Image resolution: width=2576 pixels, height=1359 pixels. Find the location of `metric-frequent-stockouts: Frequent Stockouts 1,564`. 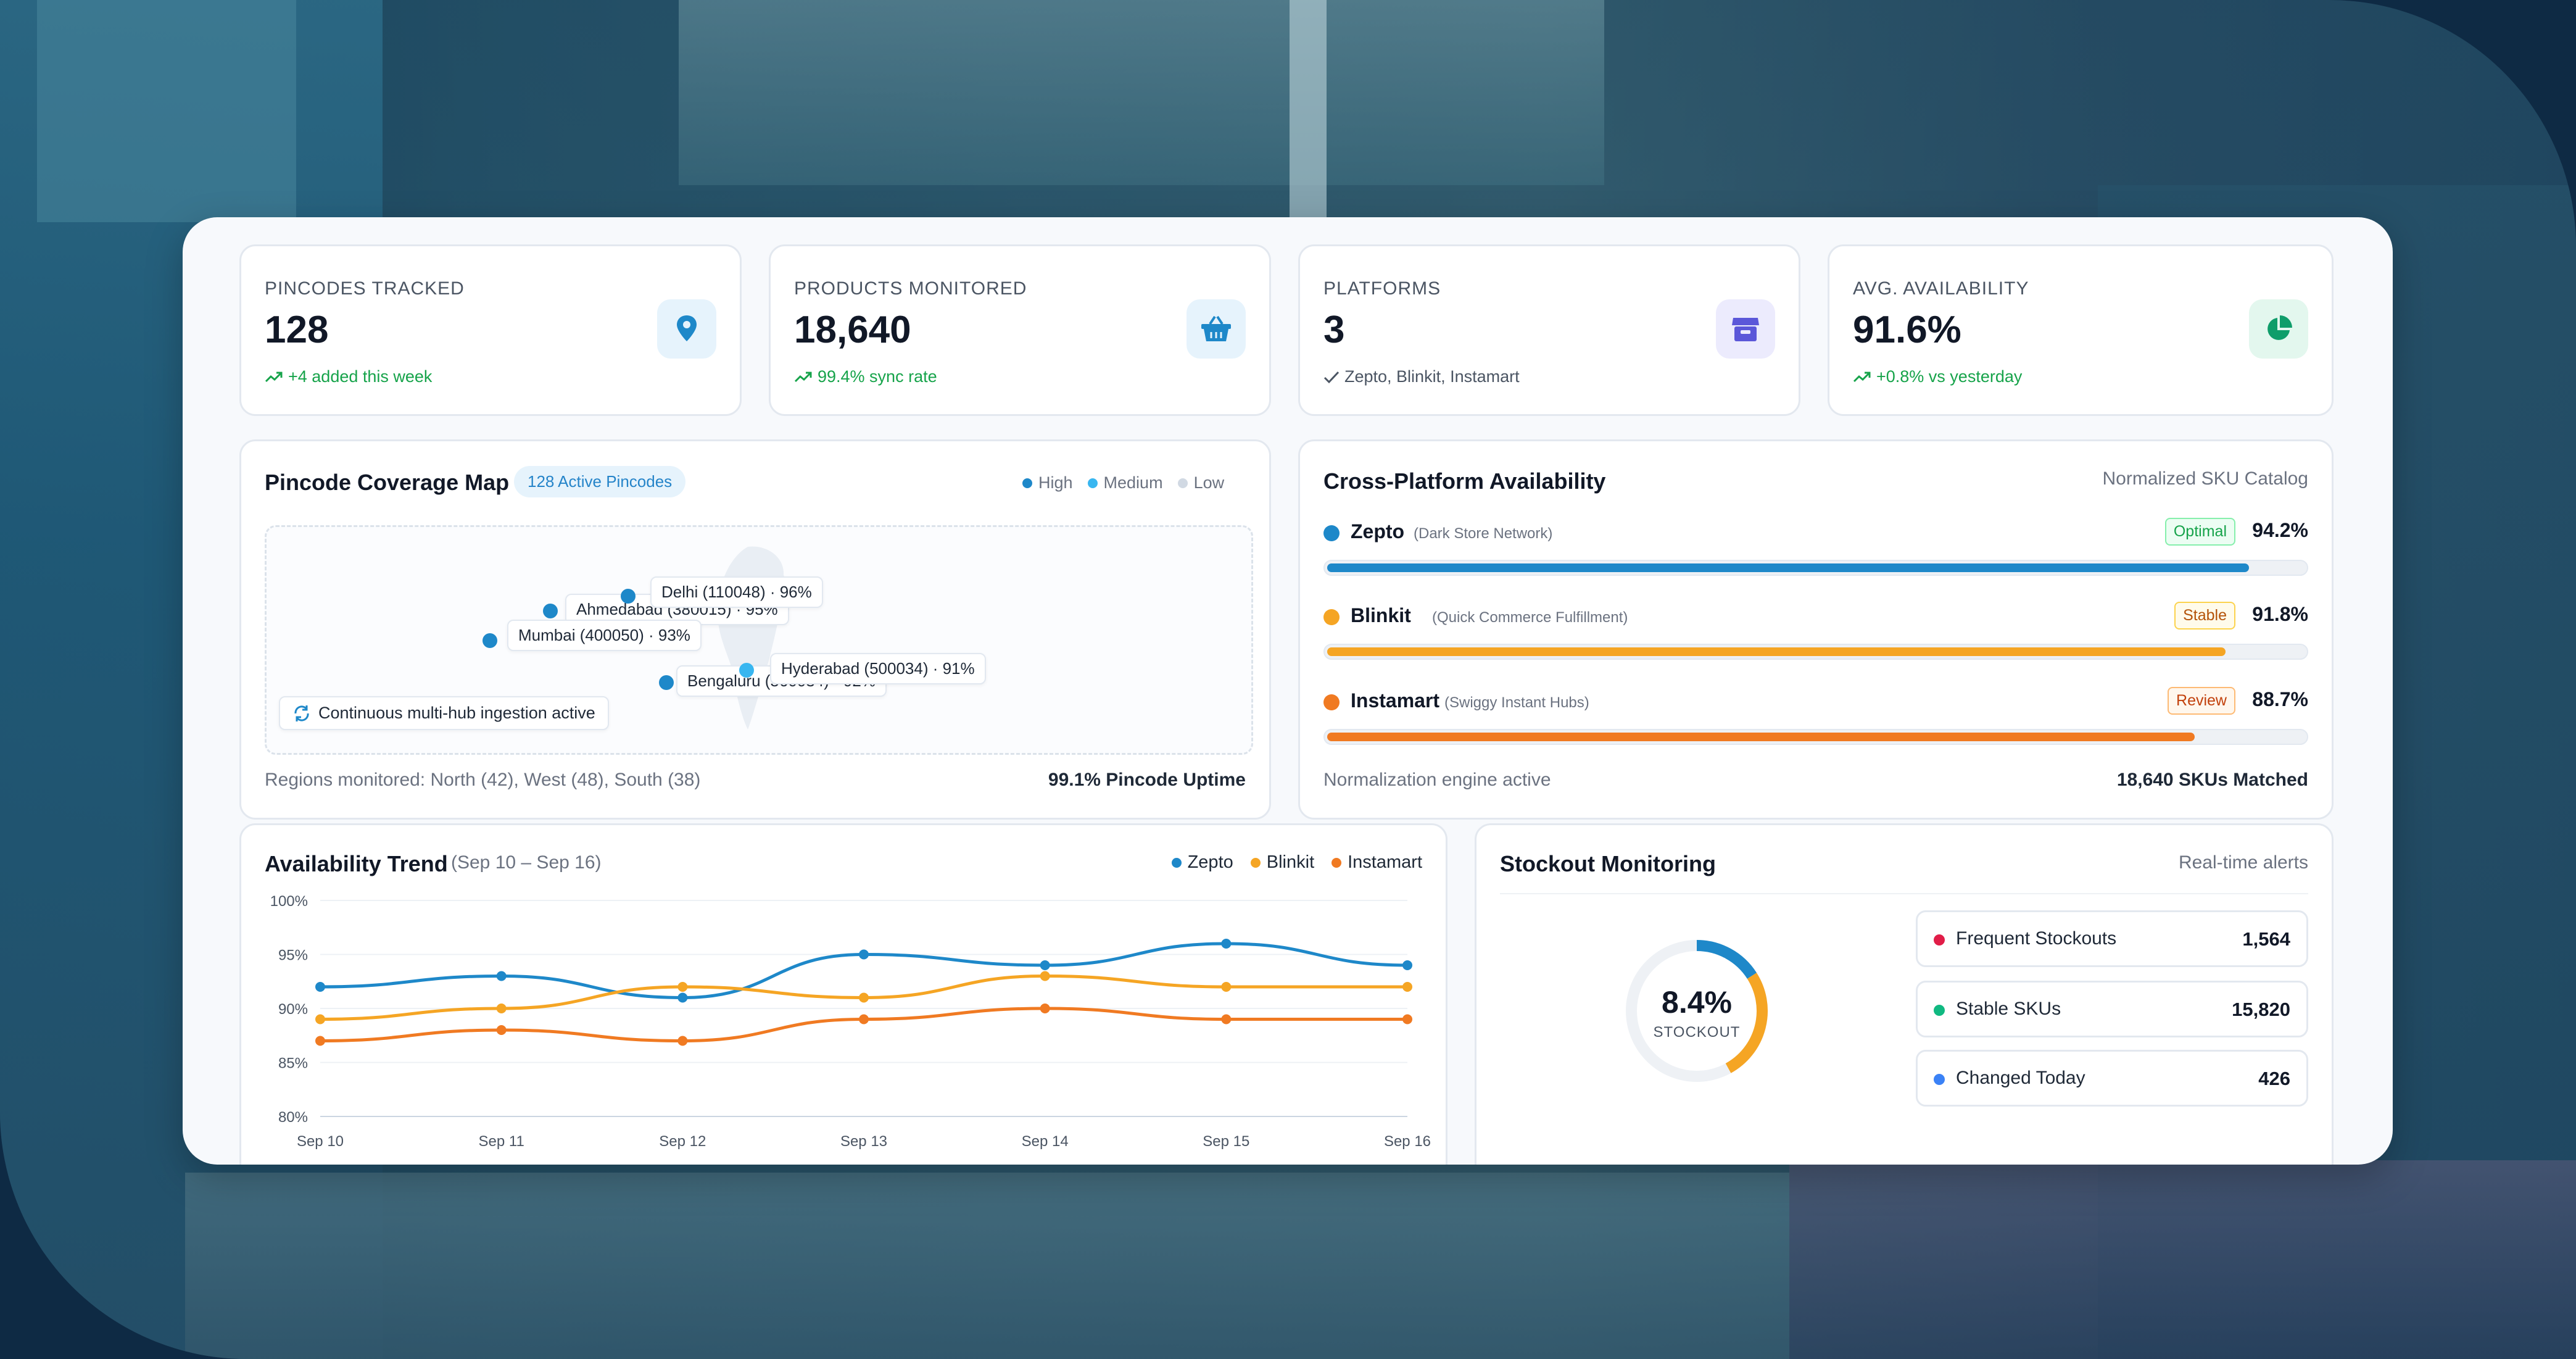

metric-frequent-stockouts: Frequent Stockouts 1,564 is located at coordinates (2112, 938).